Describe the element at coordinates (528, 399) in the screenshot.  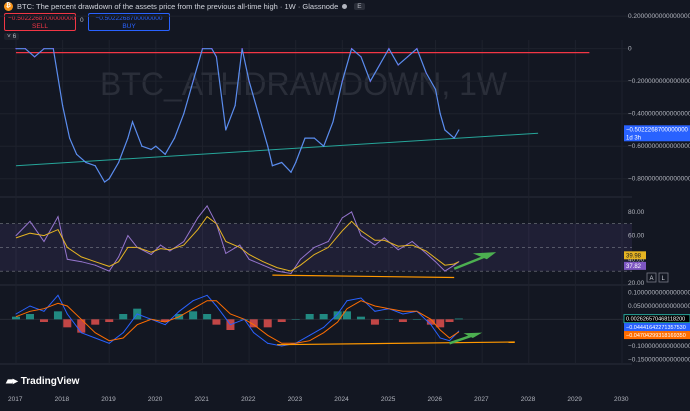
I see `x-axis-tick-label: 2028` at that location.